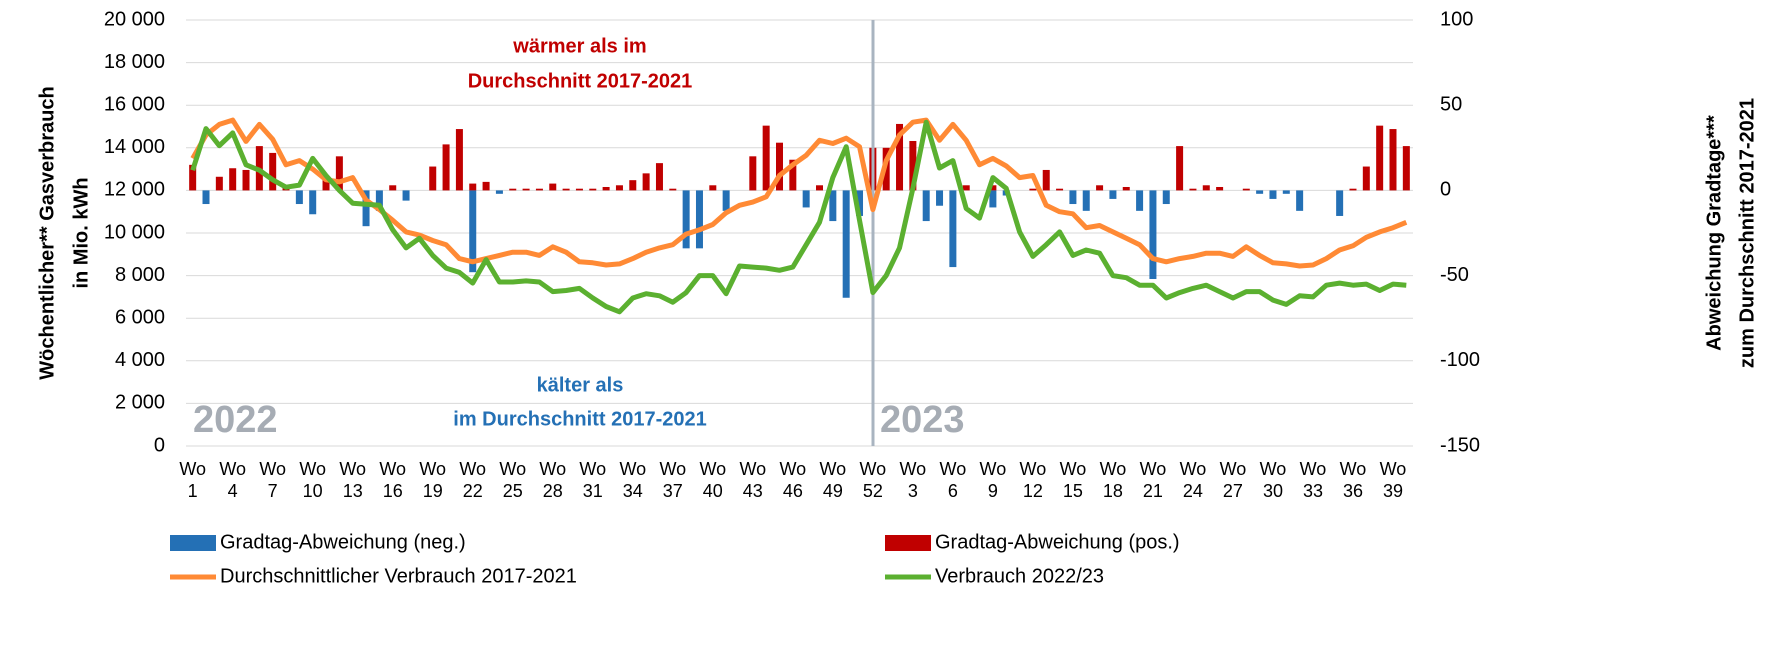  Describe the element at coordinates (832, 480) in the screenshot. I see `x-tick-label: Wo 49` at that location.